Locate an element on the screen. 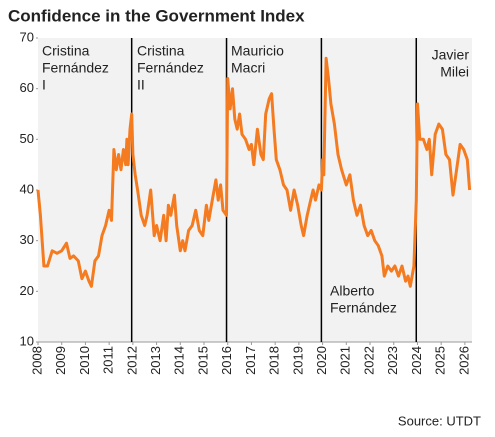 This screenshot has width=495, height=437. x-tick-label: 2024 is located at coordinates (416, 360).